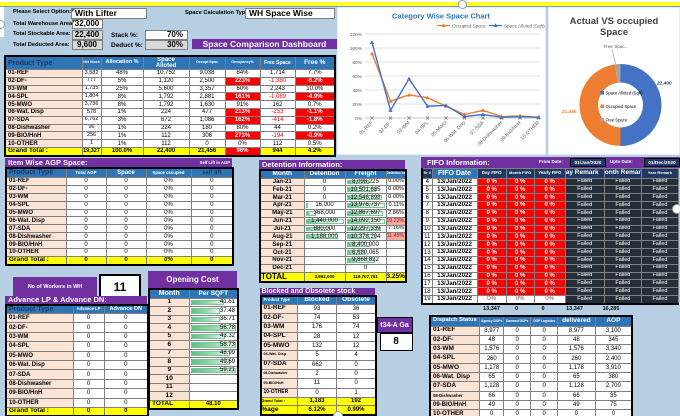 This screenshot has width=680, height=416. What do you see at coordinates (357, 105) in the screenshot?
I see `svg-text: 20%` at bounding box center [357, 105].